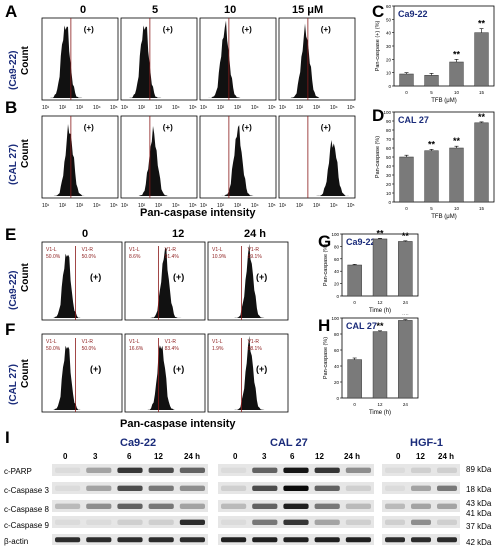 This screenshot has width=498, height=550. Describe the element at coordinates (426, 443) in the screenshot. I see `wb-group-hgf1: HGF-1` at that location.